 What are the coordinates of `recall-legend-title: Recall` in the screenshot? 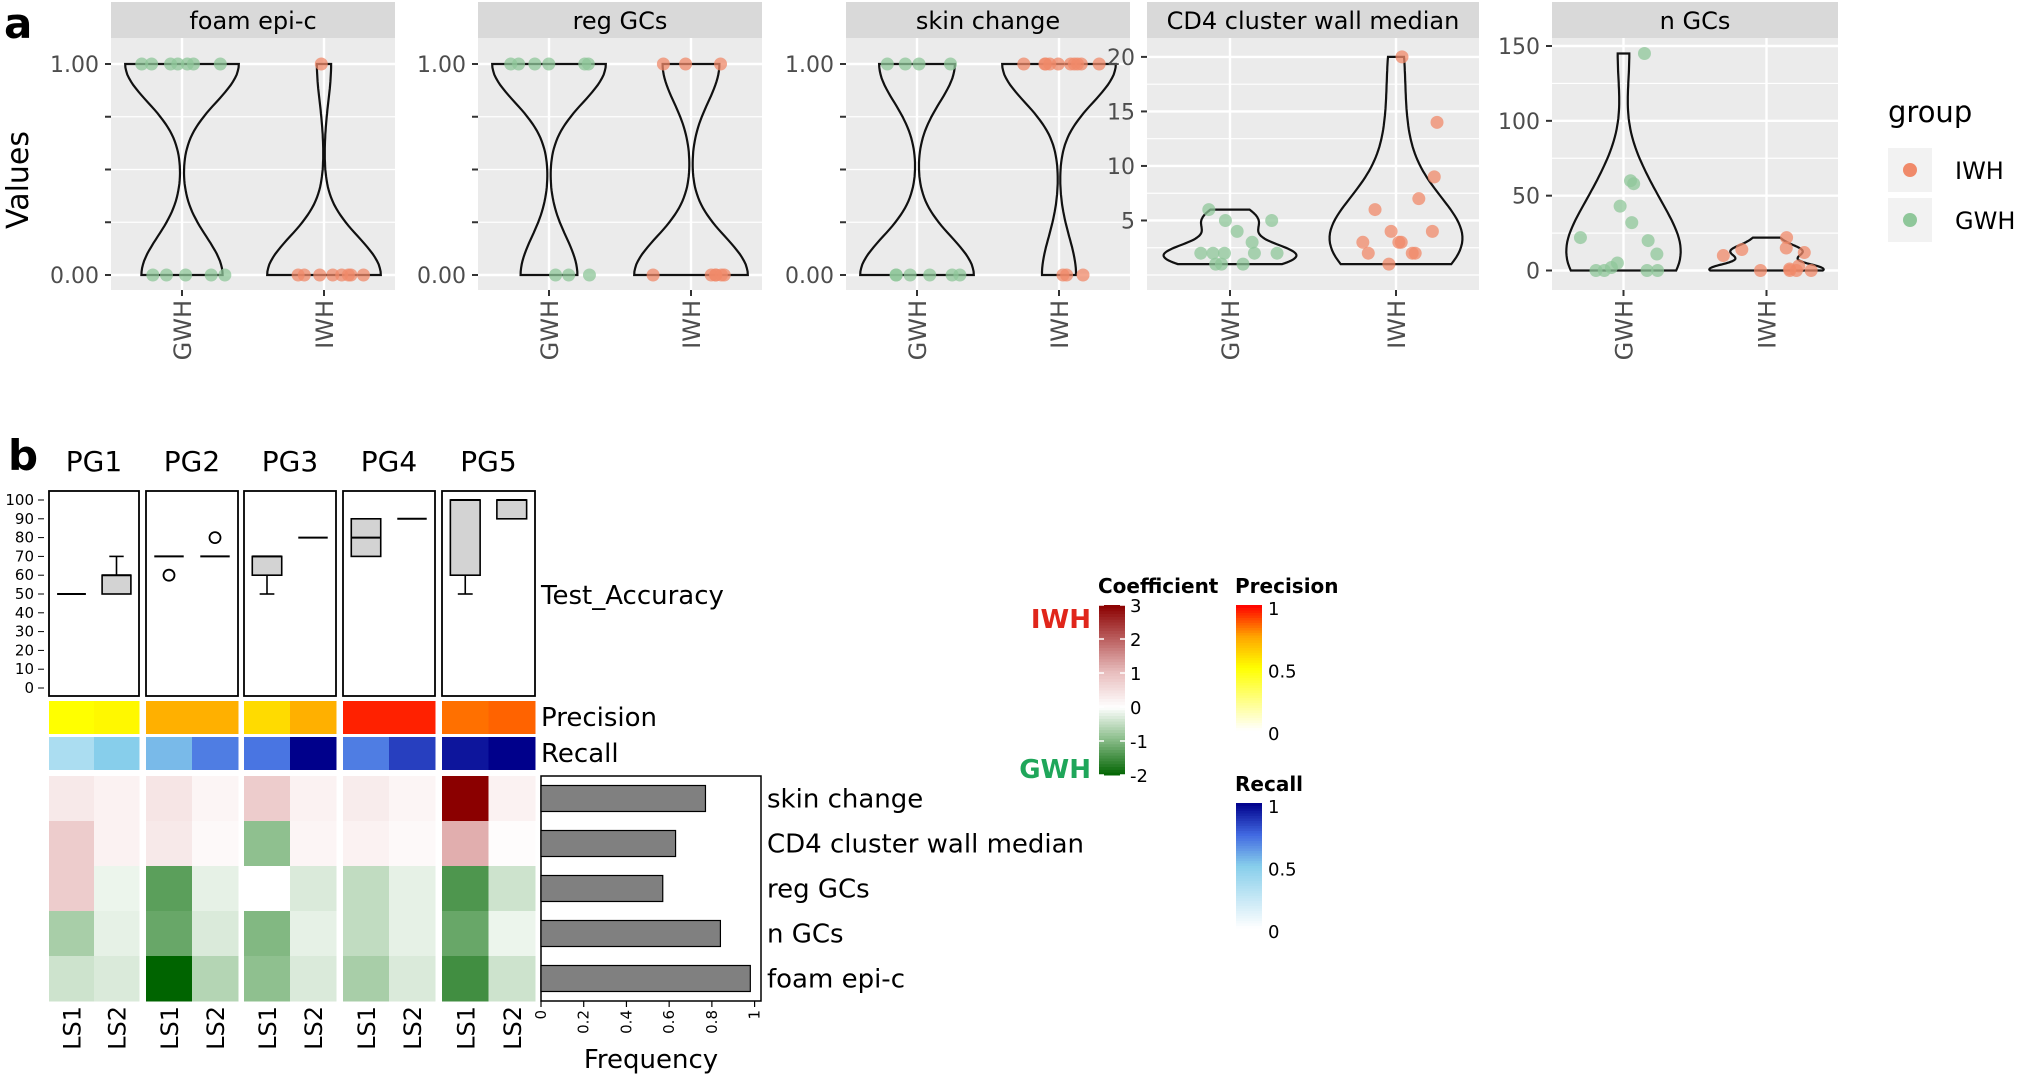 It's located at (1269, 784).